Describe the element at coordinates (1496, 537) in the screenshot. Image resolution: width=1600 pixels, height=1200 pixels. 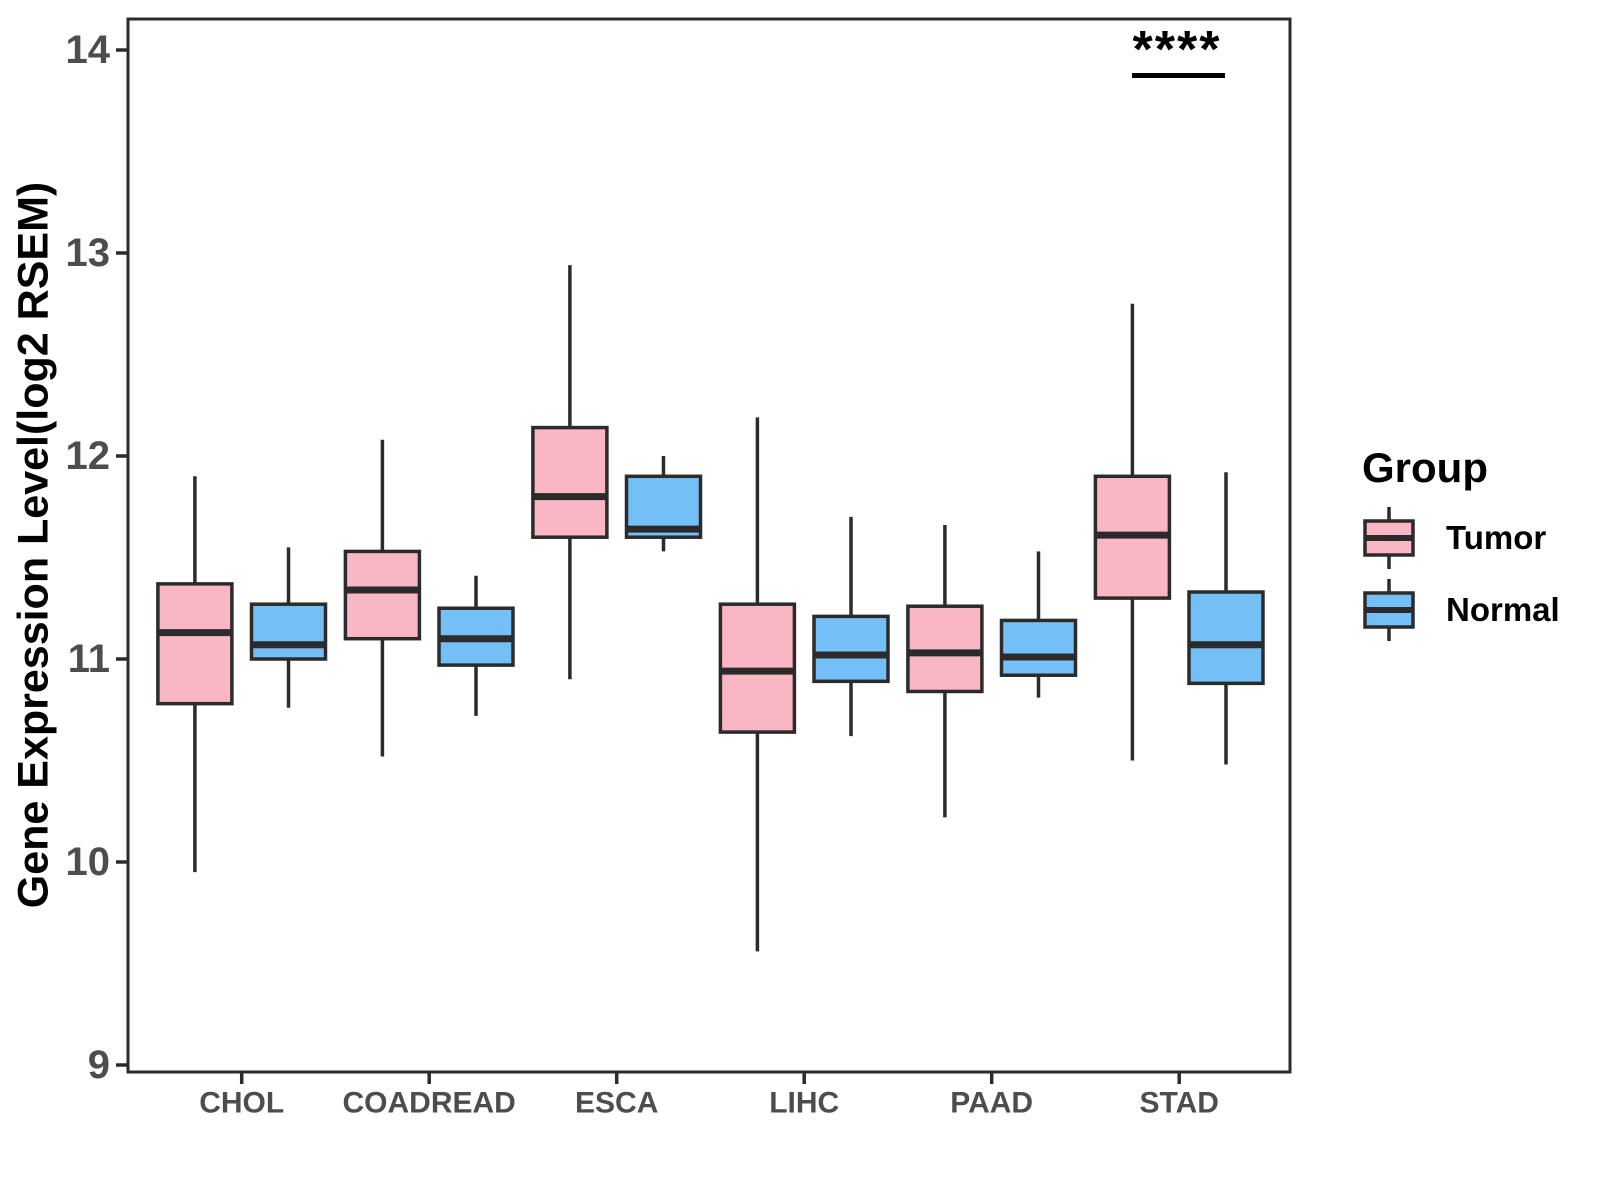
I see `legend-entry-label: Tumor` at that location.